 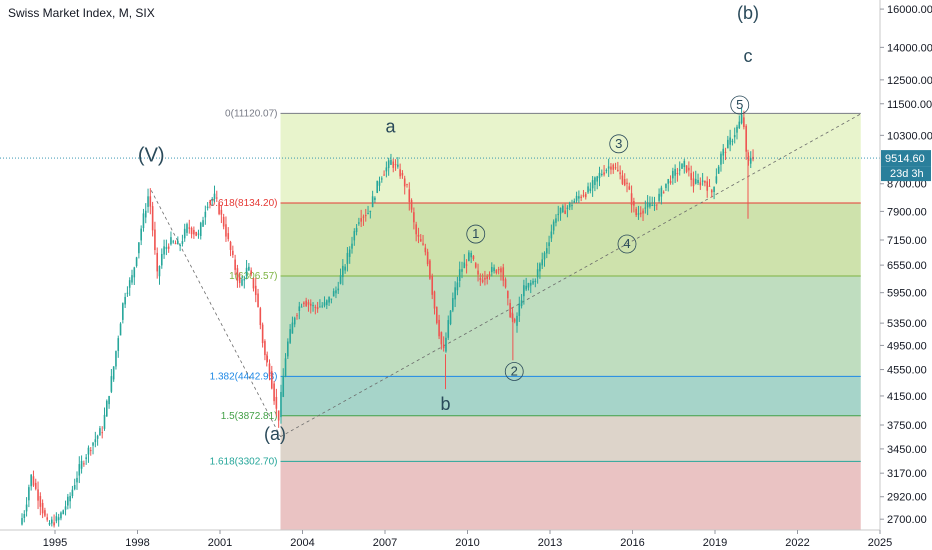 I want to click on wave-circle, so click(x=476, y=234).